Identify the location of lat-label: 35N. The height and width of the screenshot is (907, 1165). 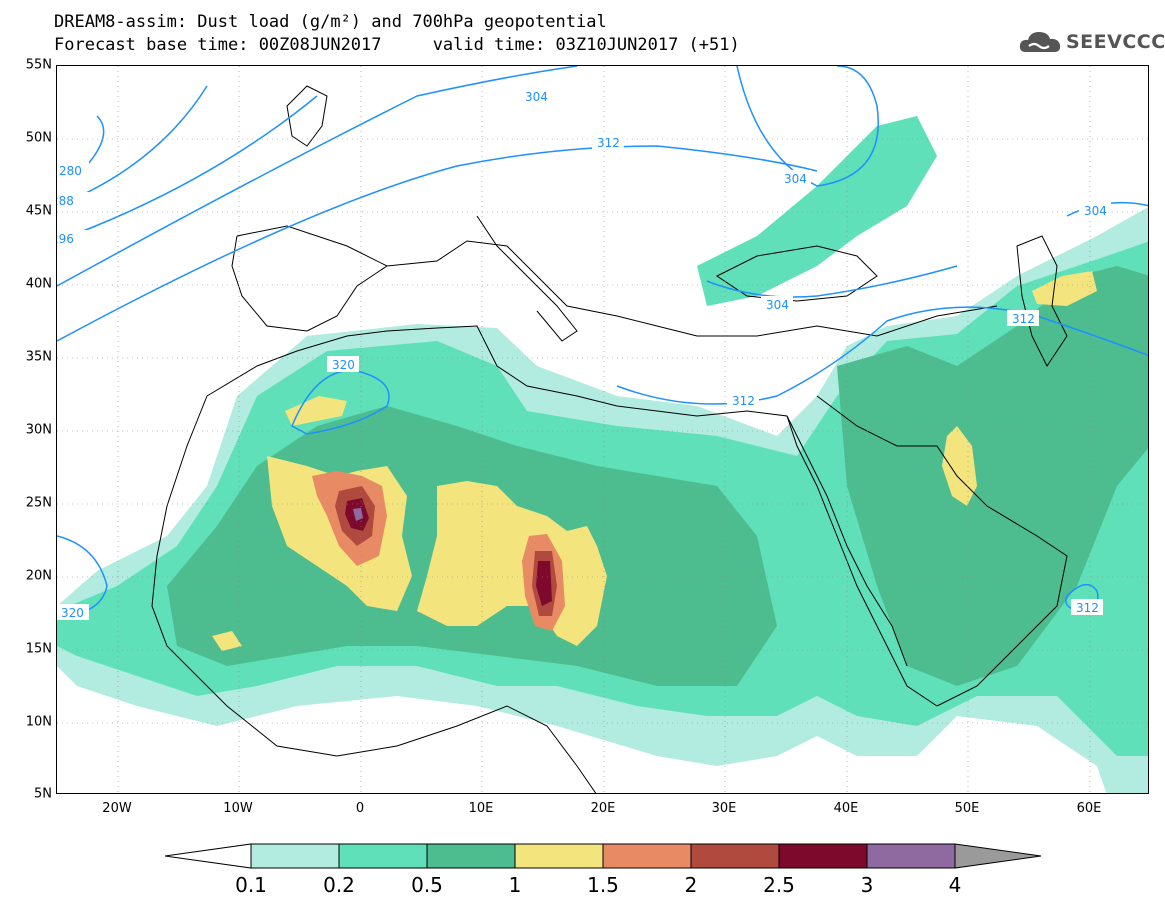
(38, 357).